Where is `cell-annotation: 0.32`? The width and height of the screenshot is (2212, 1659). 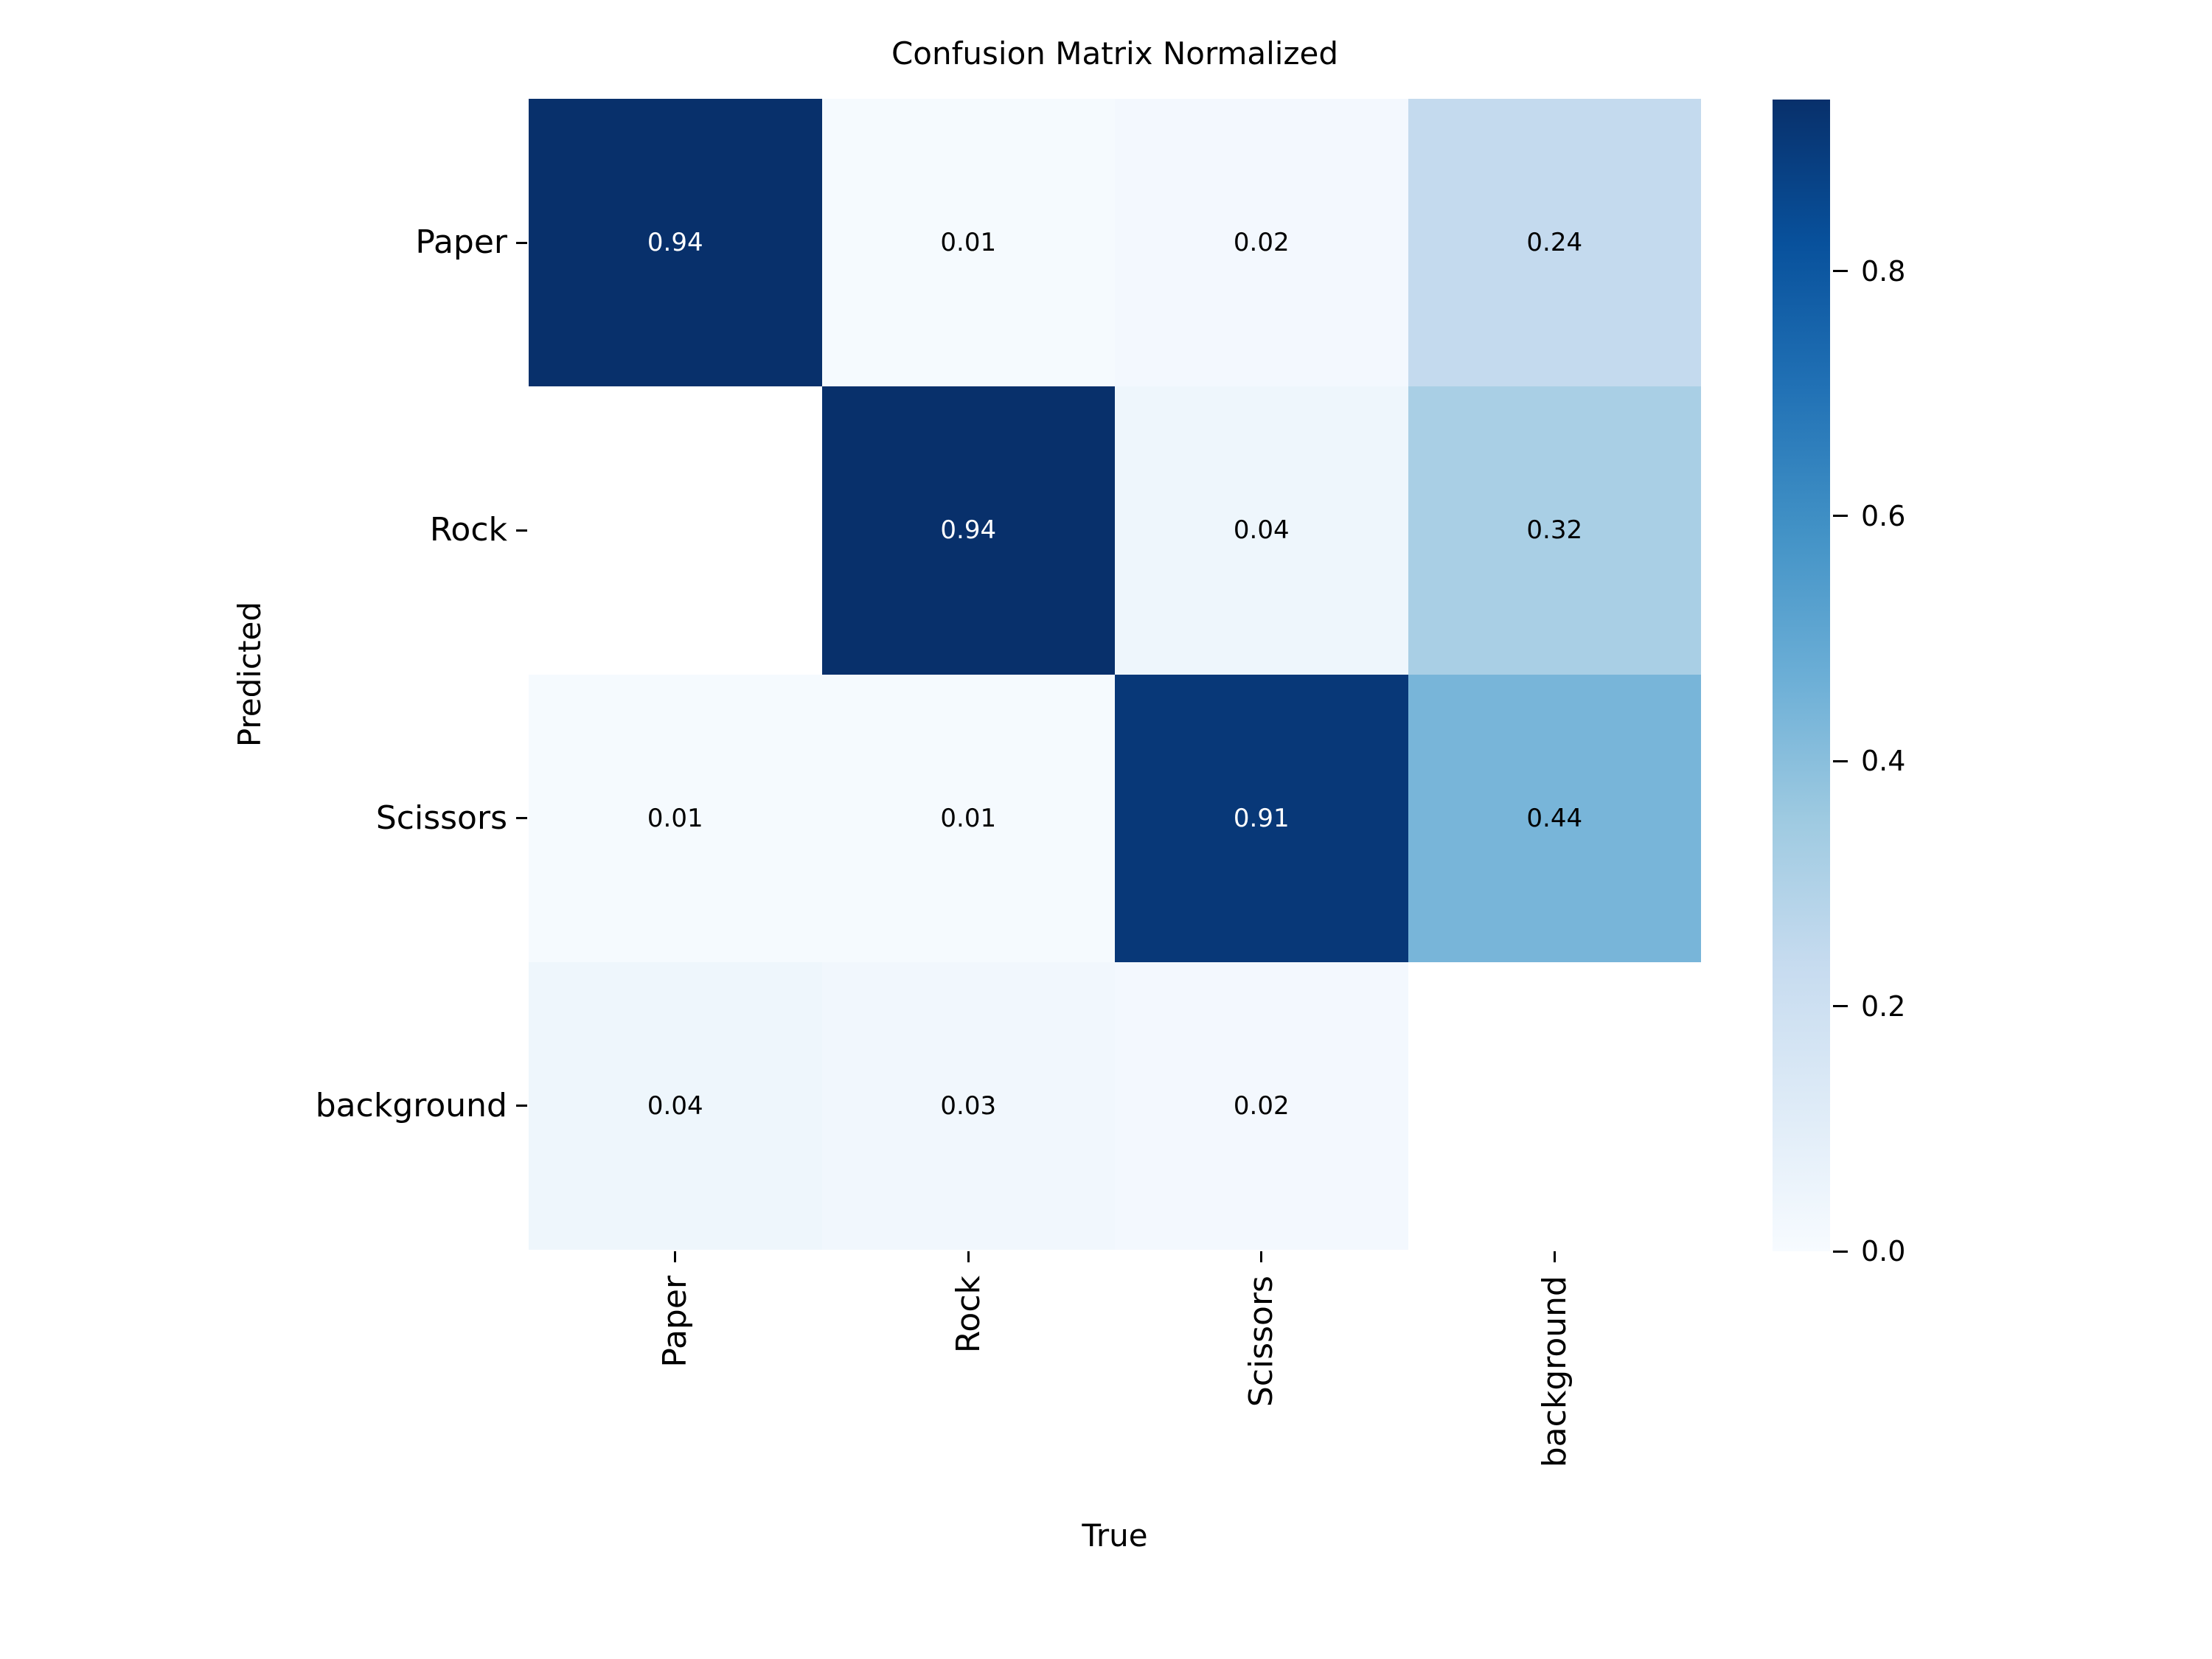
cell-annotation: 0.32 is located at coordinates (1554, 530).